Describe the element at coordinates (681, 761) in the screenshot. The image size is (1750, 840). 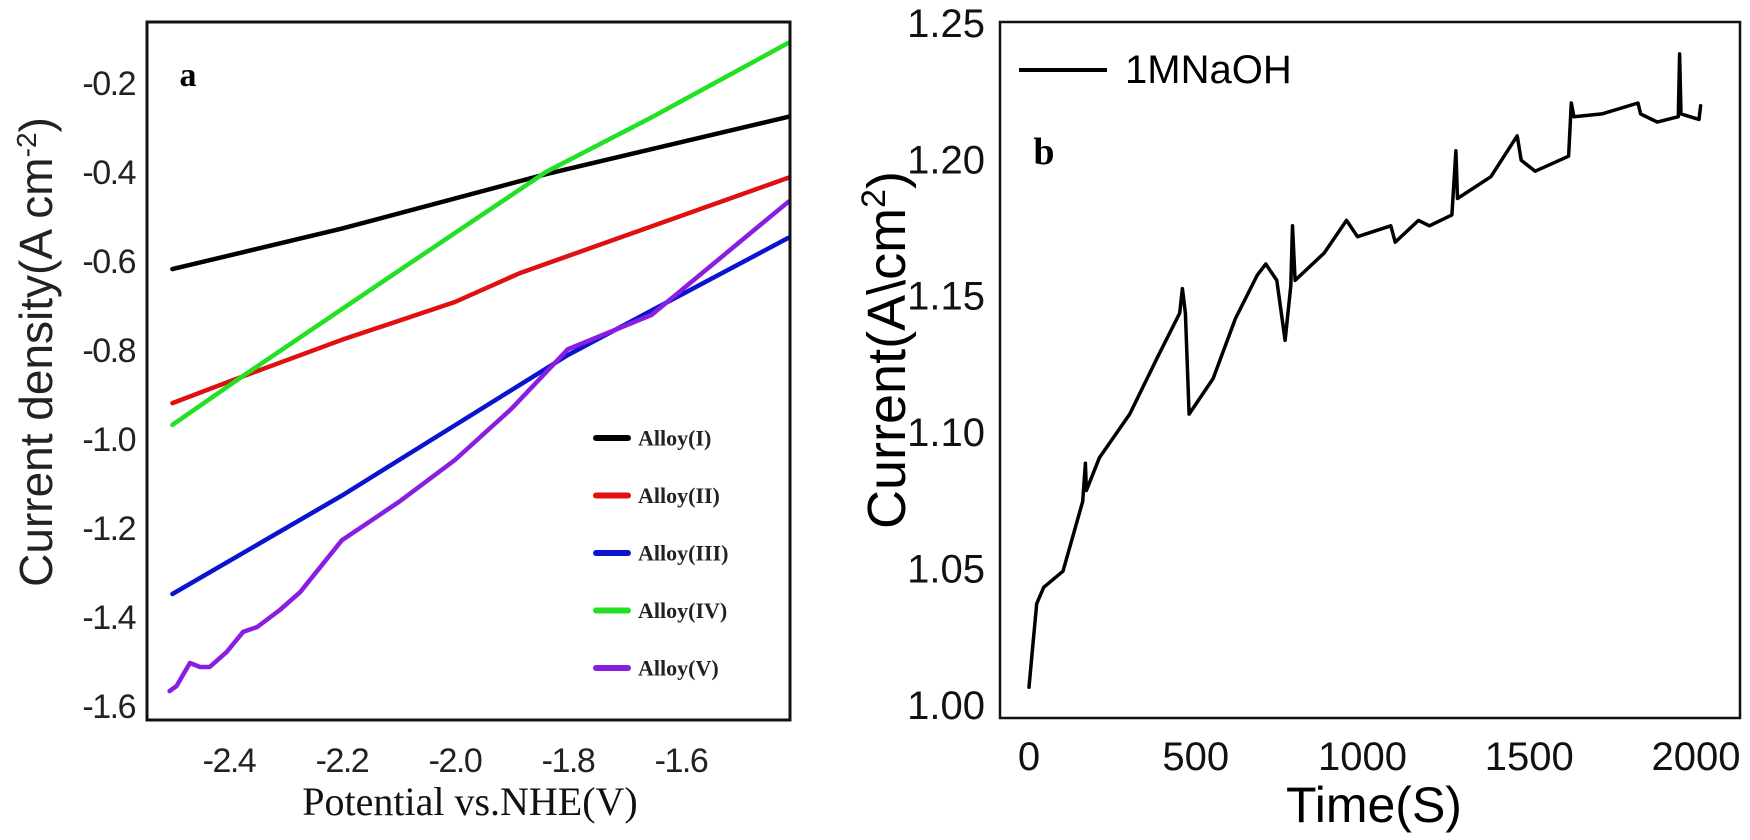
I see `x-tick-label: -1.6` at that location.